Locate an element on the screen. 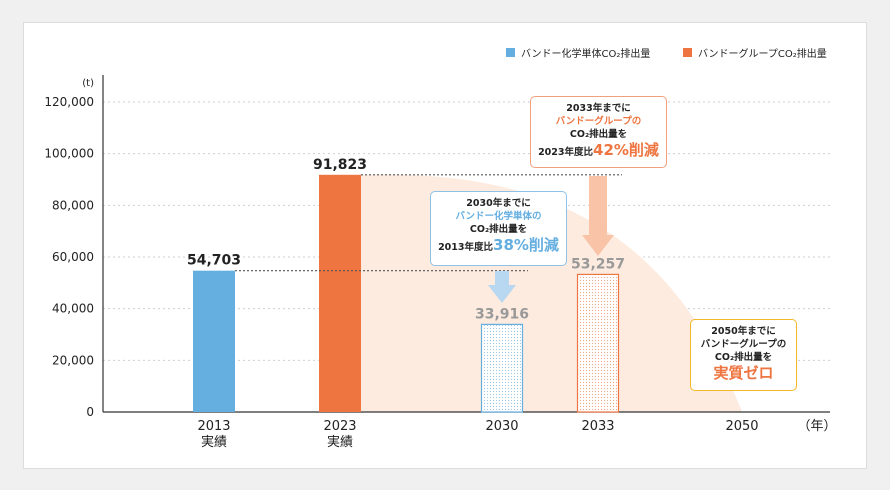 This screenshot has width=890, height=490. x-tick-year: 2050 is located at coordinates (742, 426).